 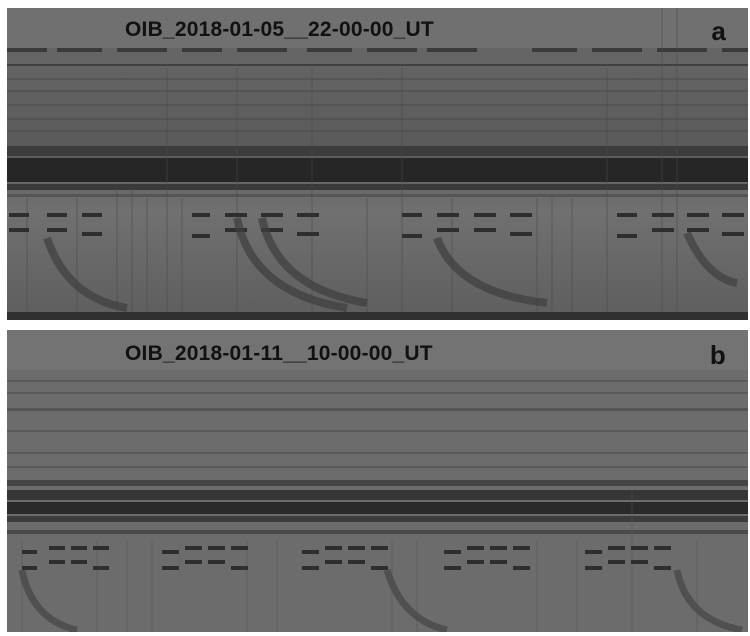 I want to click on panel-b-title: OIB_2018-01-11__10-00-00_UT, so click(x=279, y=353).